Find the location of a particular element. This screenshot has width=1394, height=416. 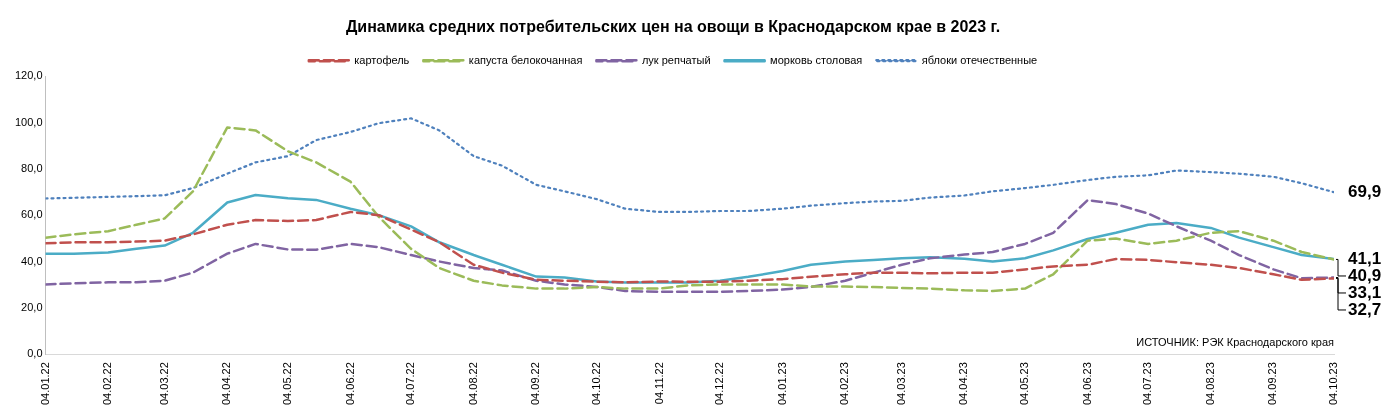

x-tick-label: 04.09.23 is located at coordinates (1272, 384).